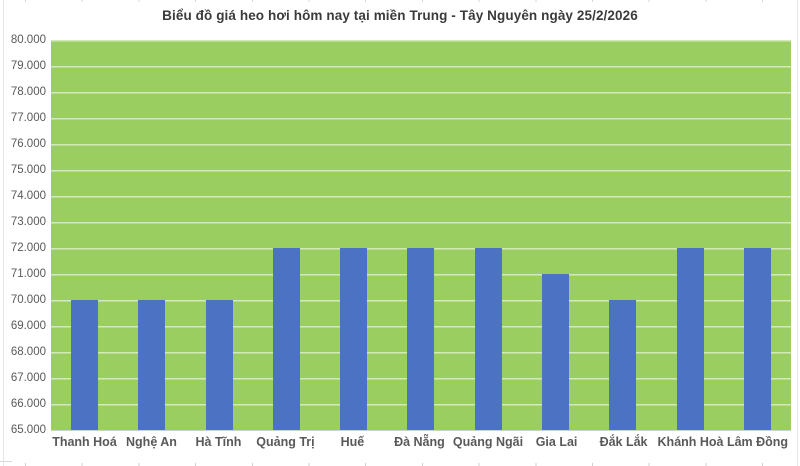 This screenshot has height=466, width=800. Describe the element at coordinates (28, 274) in the screenshot. I see `y-tick-label: 71.000` at that location.